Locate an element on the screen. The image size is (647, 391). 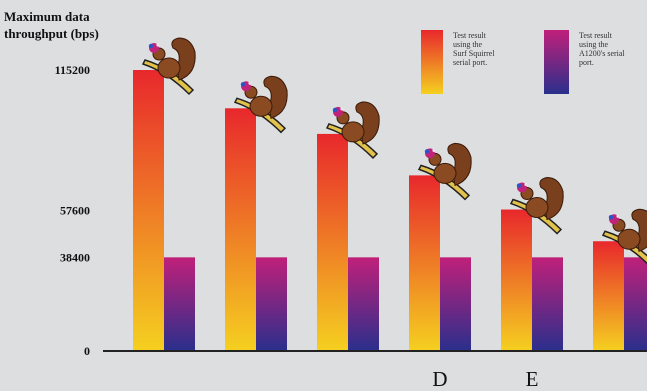
y-tick-label: 0 is located at coordinates (87, 351).